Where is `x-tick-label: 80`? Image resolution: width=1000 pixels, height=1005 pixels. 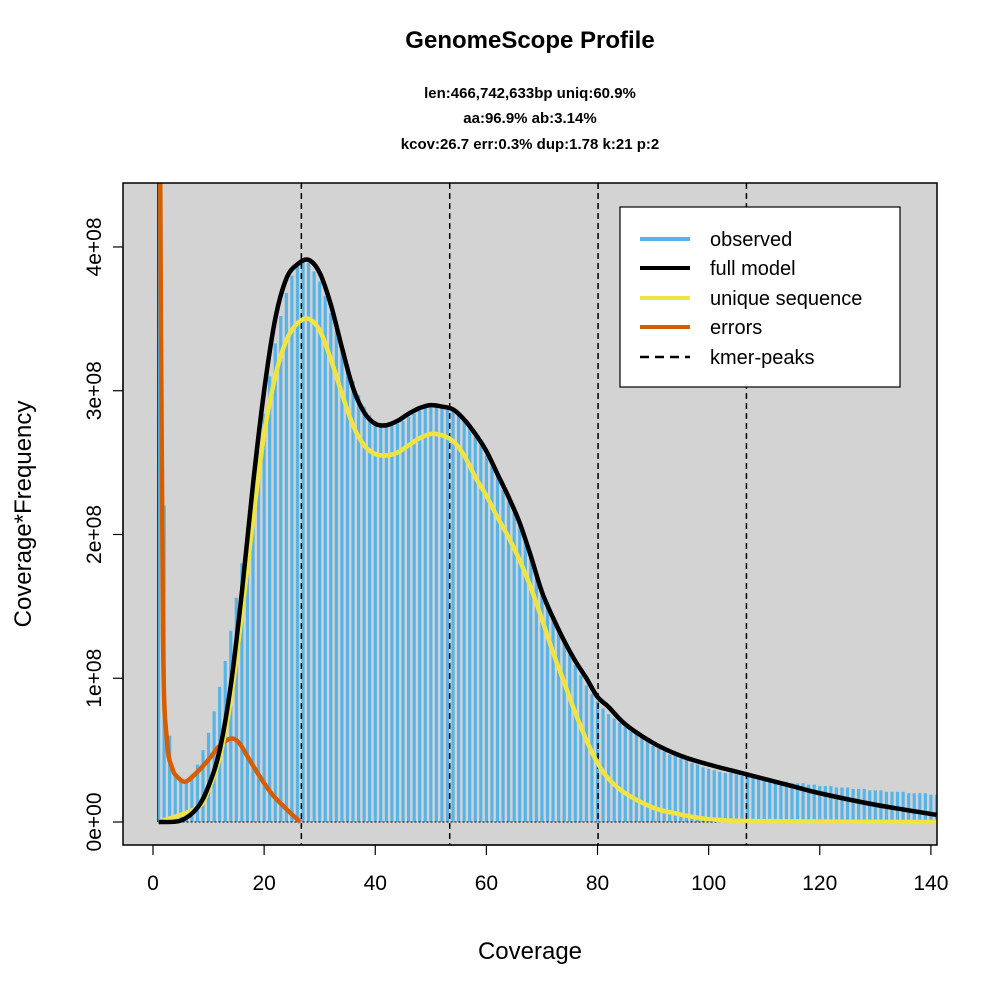
x-tick-label: 80 is located at coordinates (597, 883).